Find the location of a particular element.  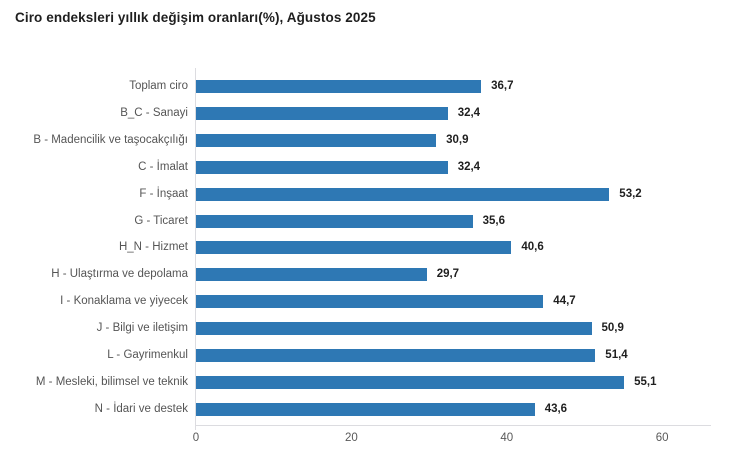

value-label: 29,7 is located at coordinates (448, 274).